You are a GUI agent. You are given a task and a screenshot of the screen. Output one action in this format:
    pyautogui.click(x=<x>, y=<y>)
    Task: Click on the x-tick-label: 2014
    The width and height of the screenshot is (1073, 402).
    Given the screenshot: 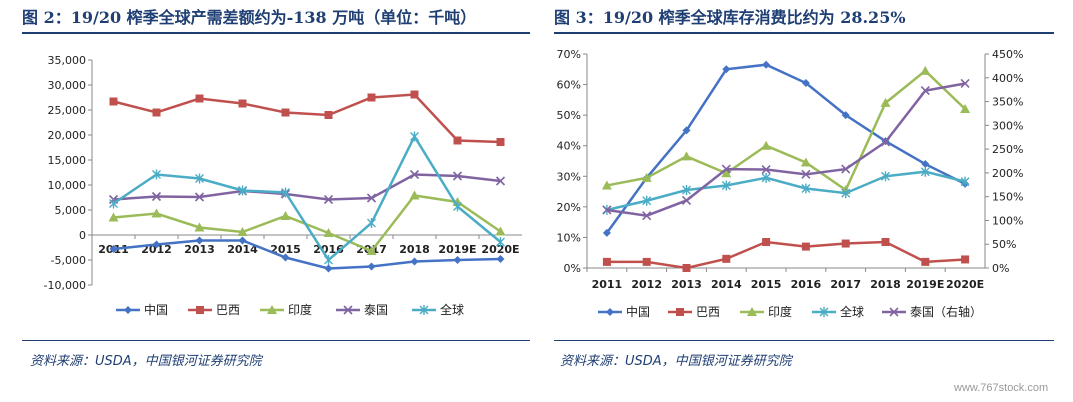 What is the action you would take?
    pyautogui.click(x=242, y=249)
    